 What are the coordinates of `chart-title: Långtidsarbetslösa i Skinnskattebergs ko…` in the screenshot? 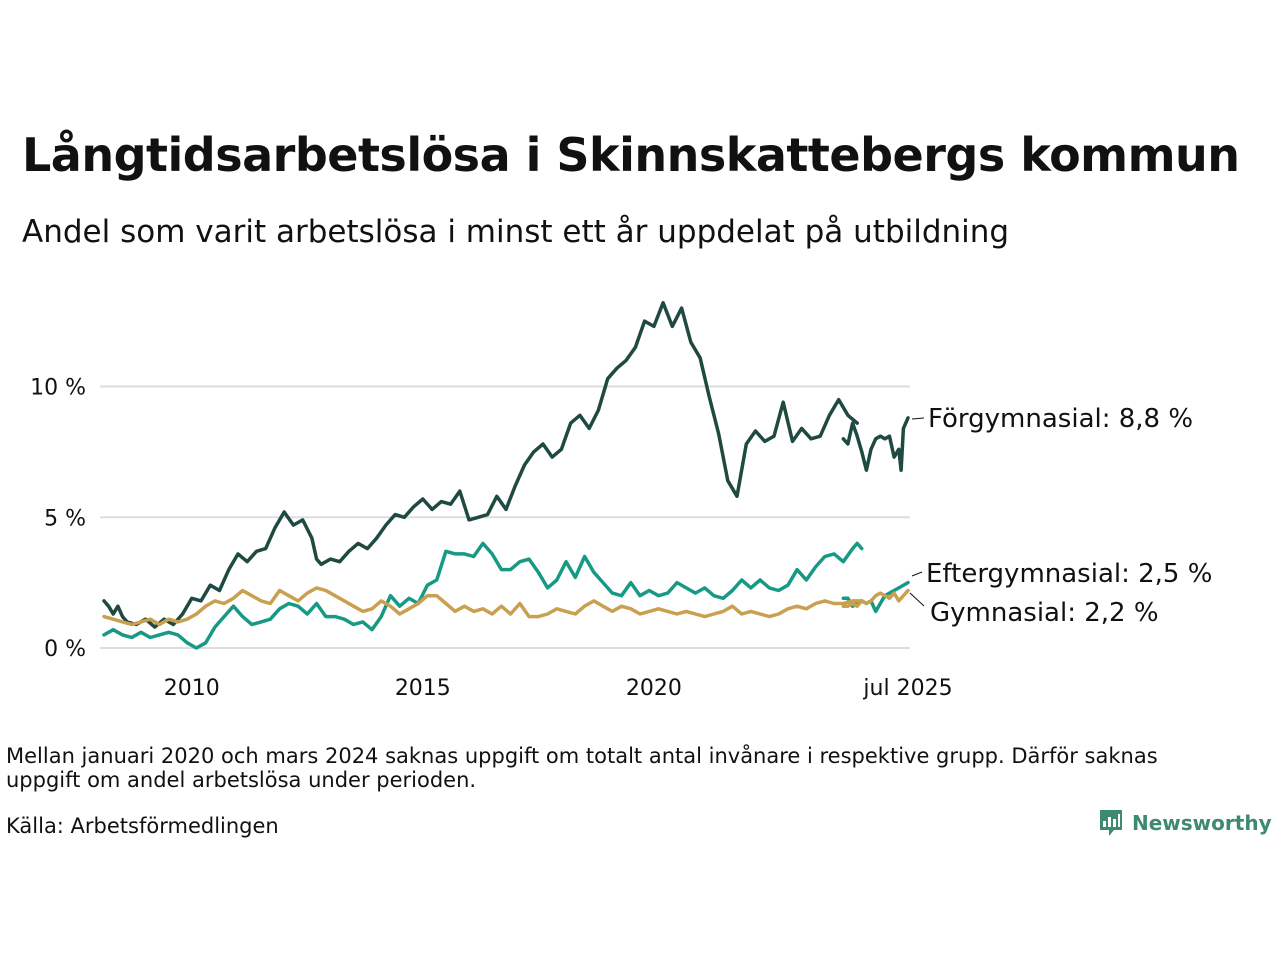 It's located at (631, 155).